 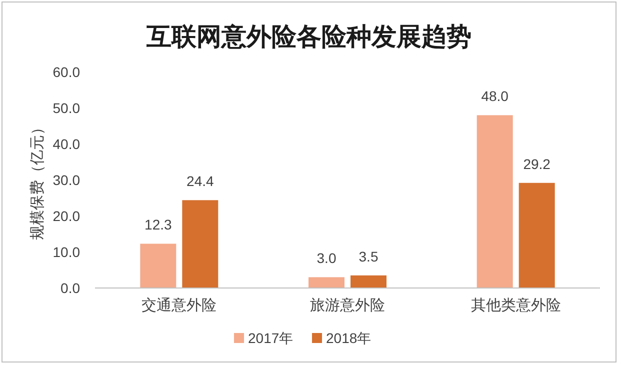 I want to click on data-label: 3.0, so click(x=326, y=258).